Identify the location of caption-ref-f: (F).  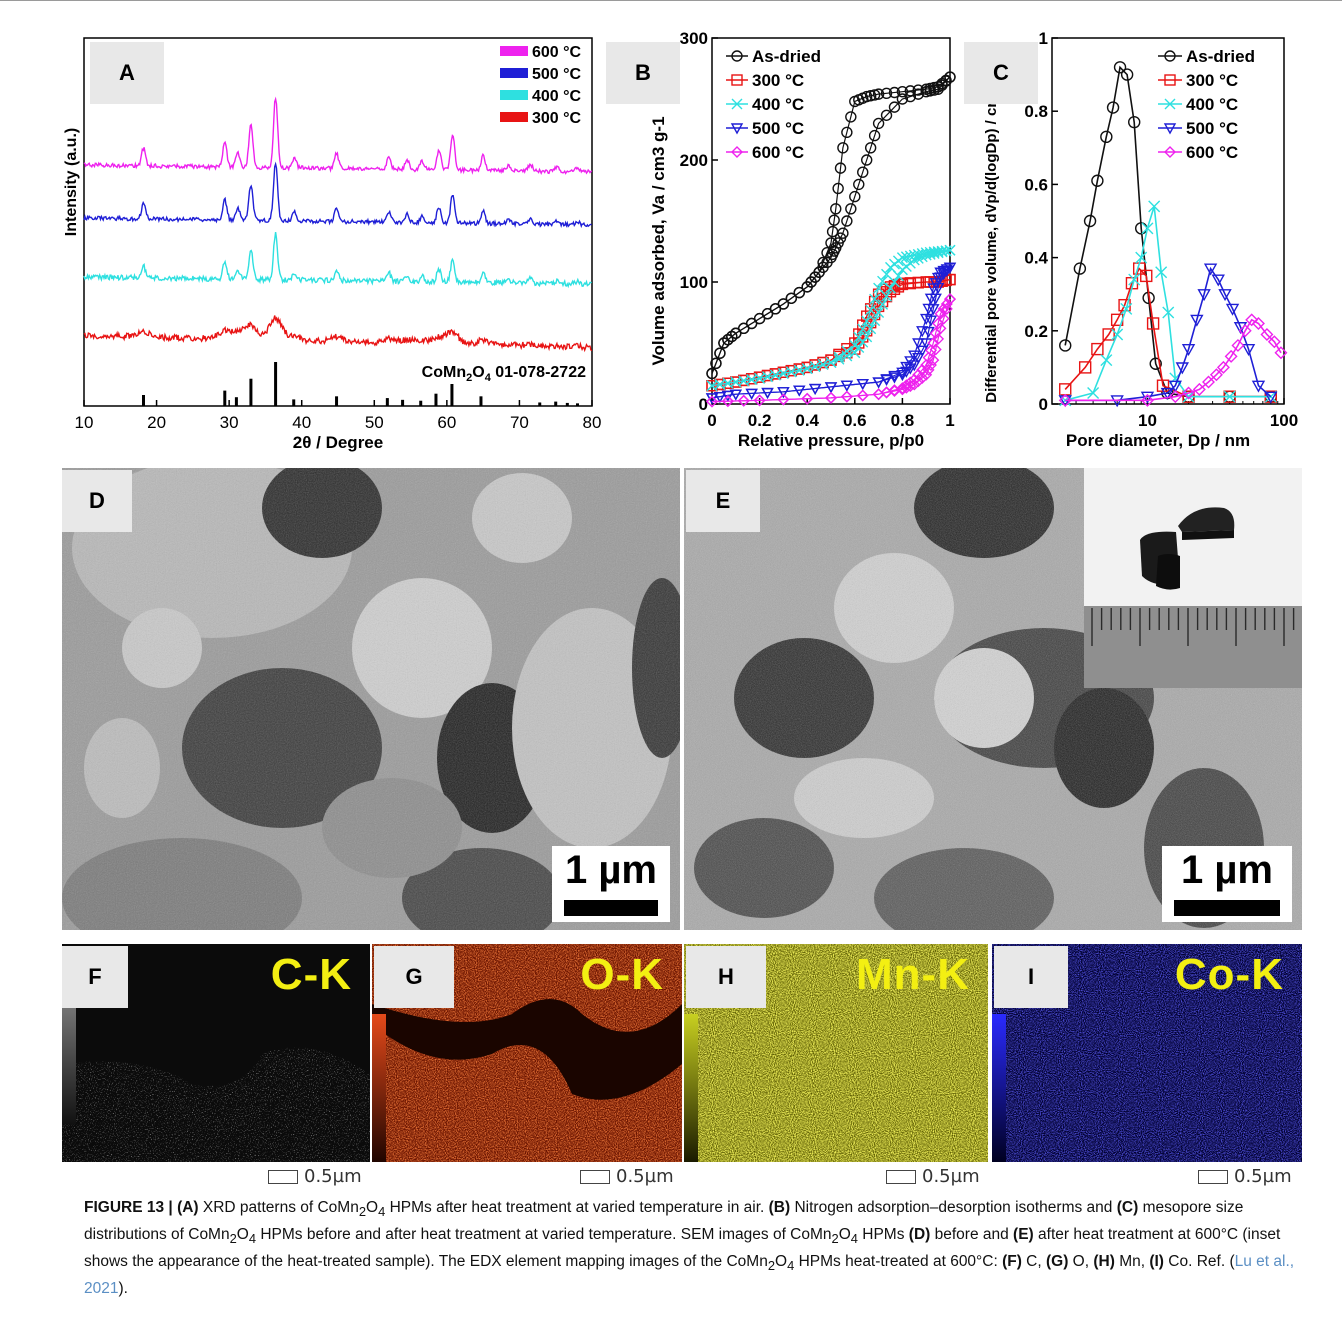
(1012, 1262).